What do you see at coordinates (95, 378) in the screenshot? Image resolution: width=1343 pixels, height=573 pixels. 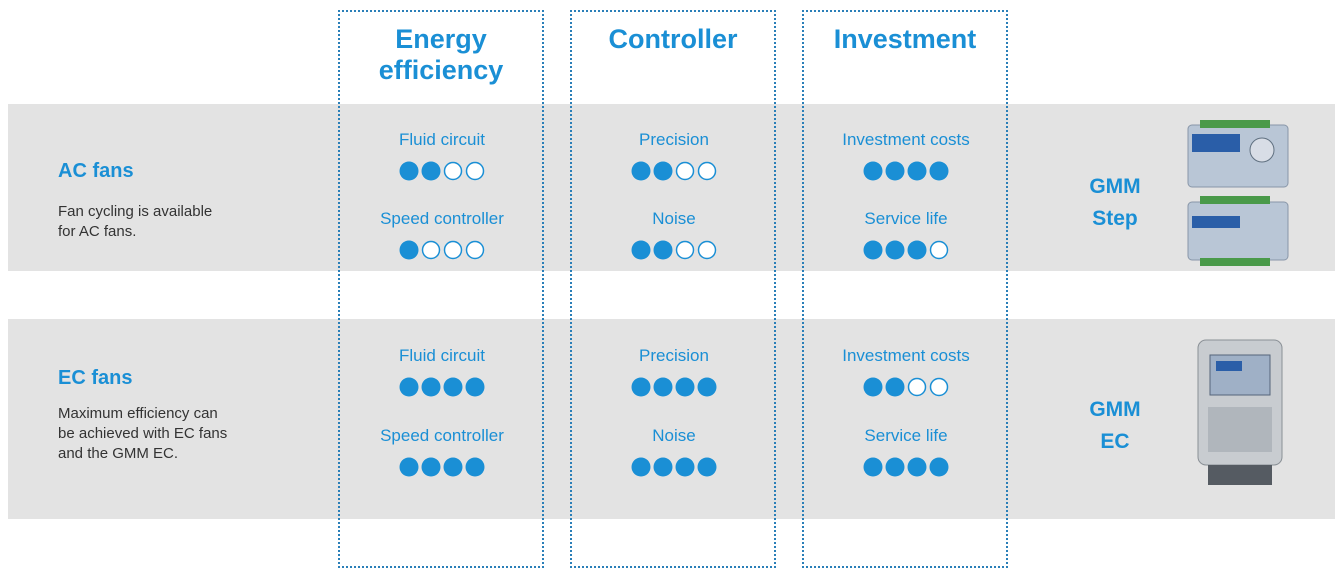 I see `row-name: EC fans` at bounding box center [95, 378].